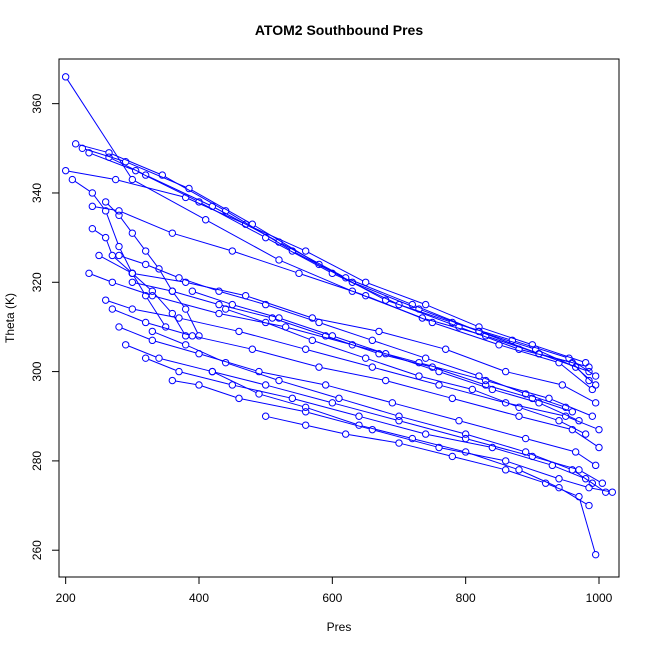 Image resolution: width=650 pixels, height=650 pixels. Describe the element at coordinates (430, 485) in the screenshot. I see `series` at that location.